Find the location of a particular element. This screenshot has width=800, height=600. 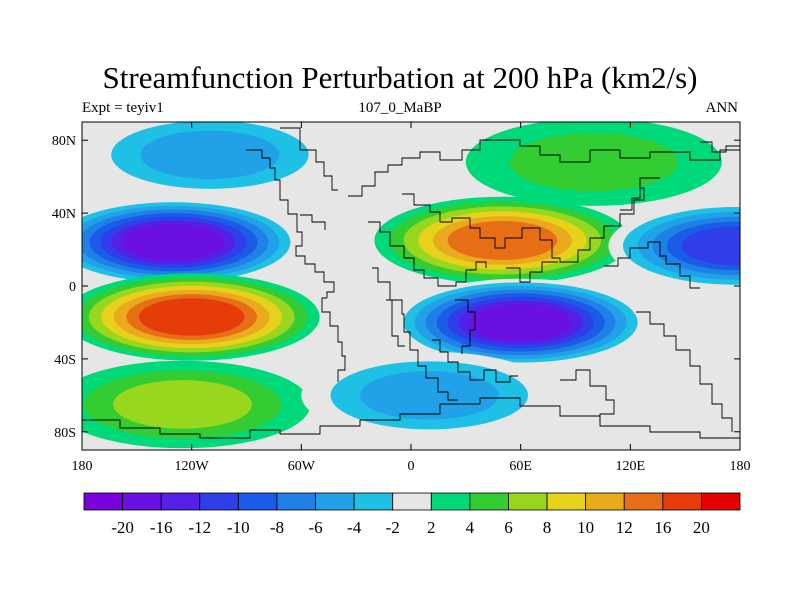

feature-southern-ocean-high is located at coordinates (196, 404).